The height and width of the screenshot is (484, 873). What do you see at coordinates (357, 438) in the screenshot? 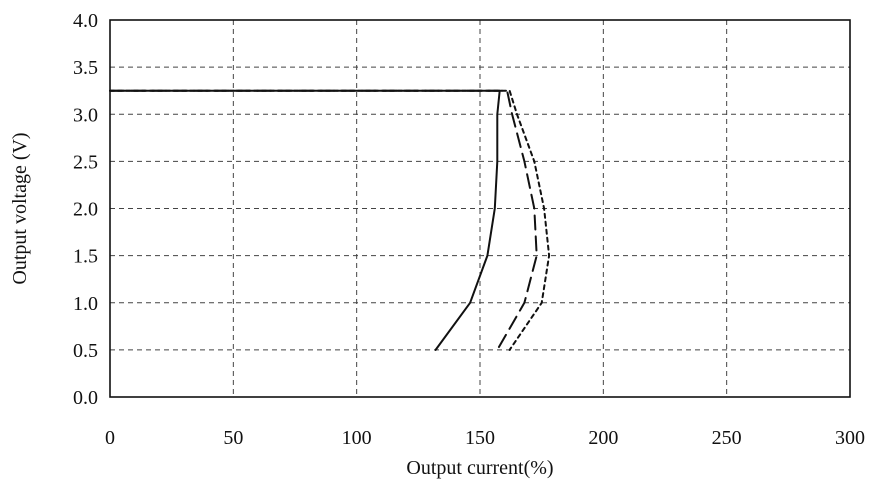
I see `x-tick-label: 100` at bounding box center [357, 438].